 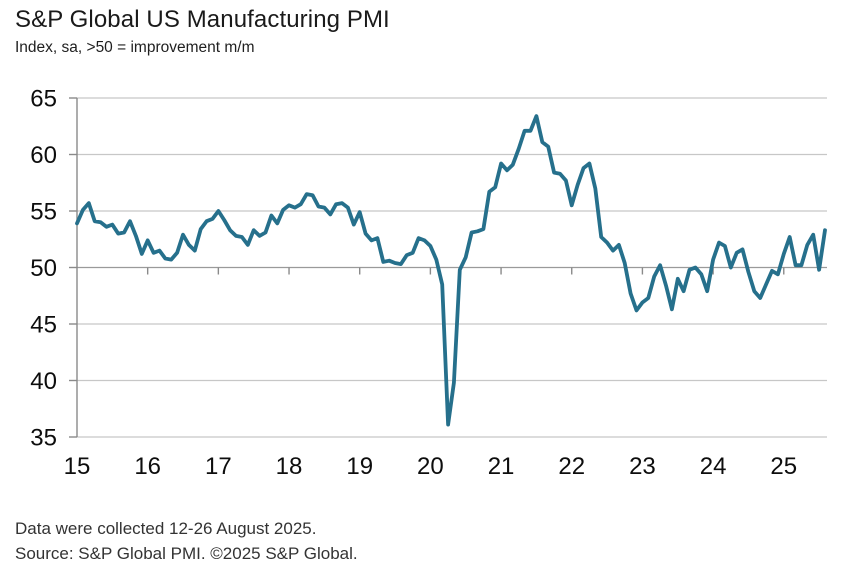 What do you see at coordinates (43, 325) in the screenshot?
I see `y-tick-label: 45` at bounding box center [43, 325].